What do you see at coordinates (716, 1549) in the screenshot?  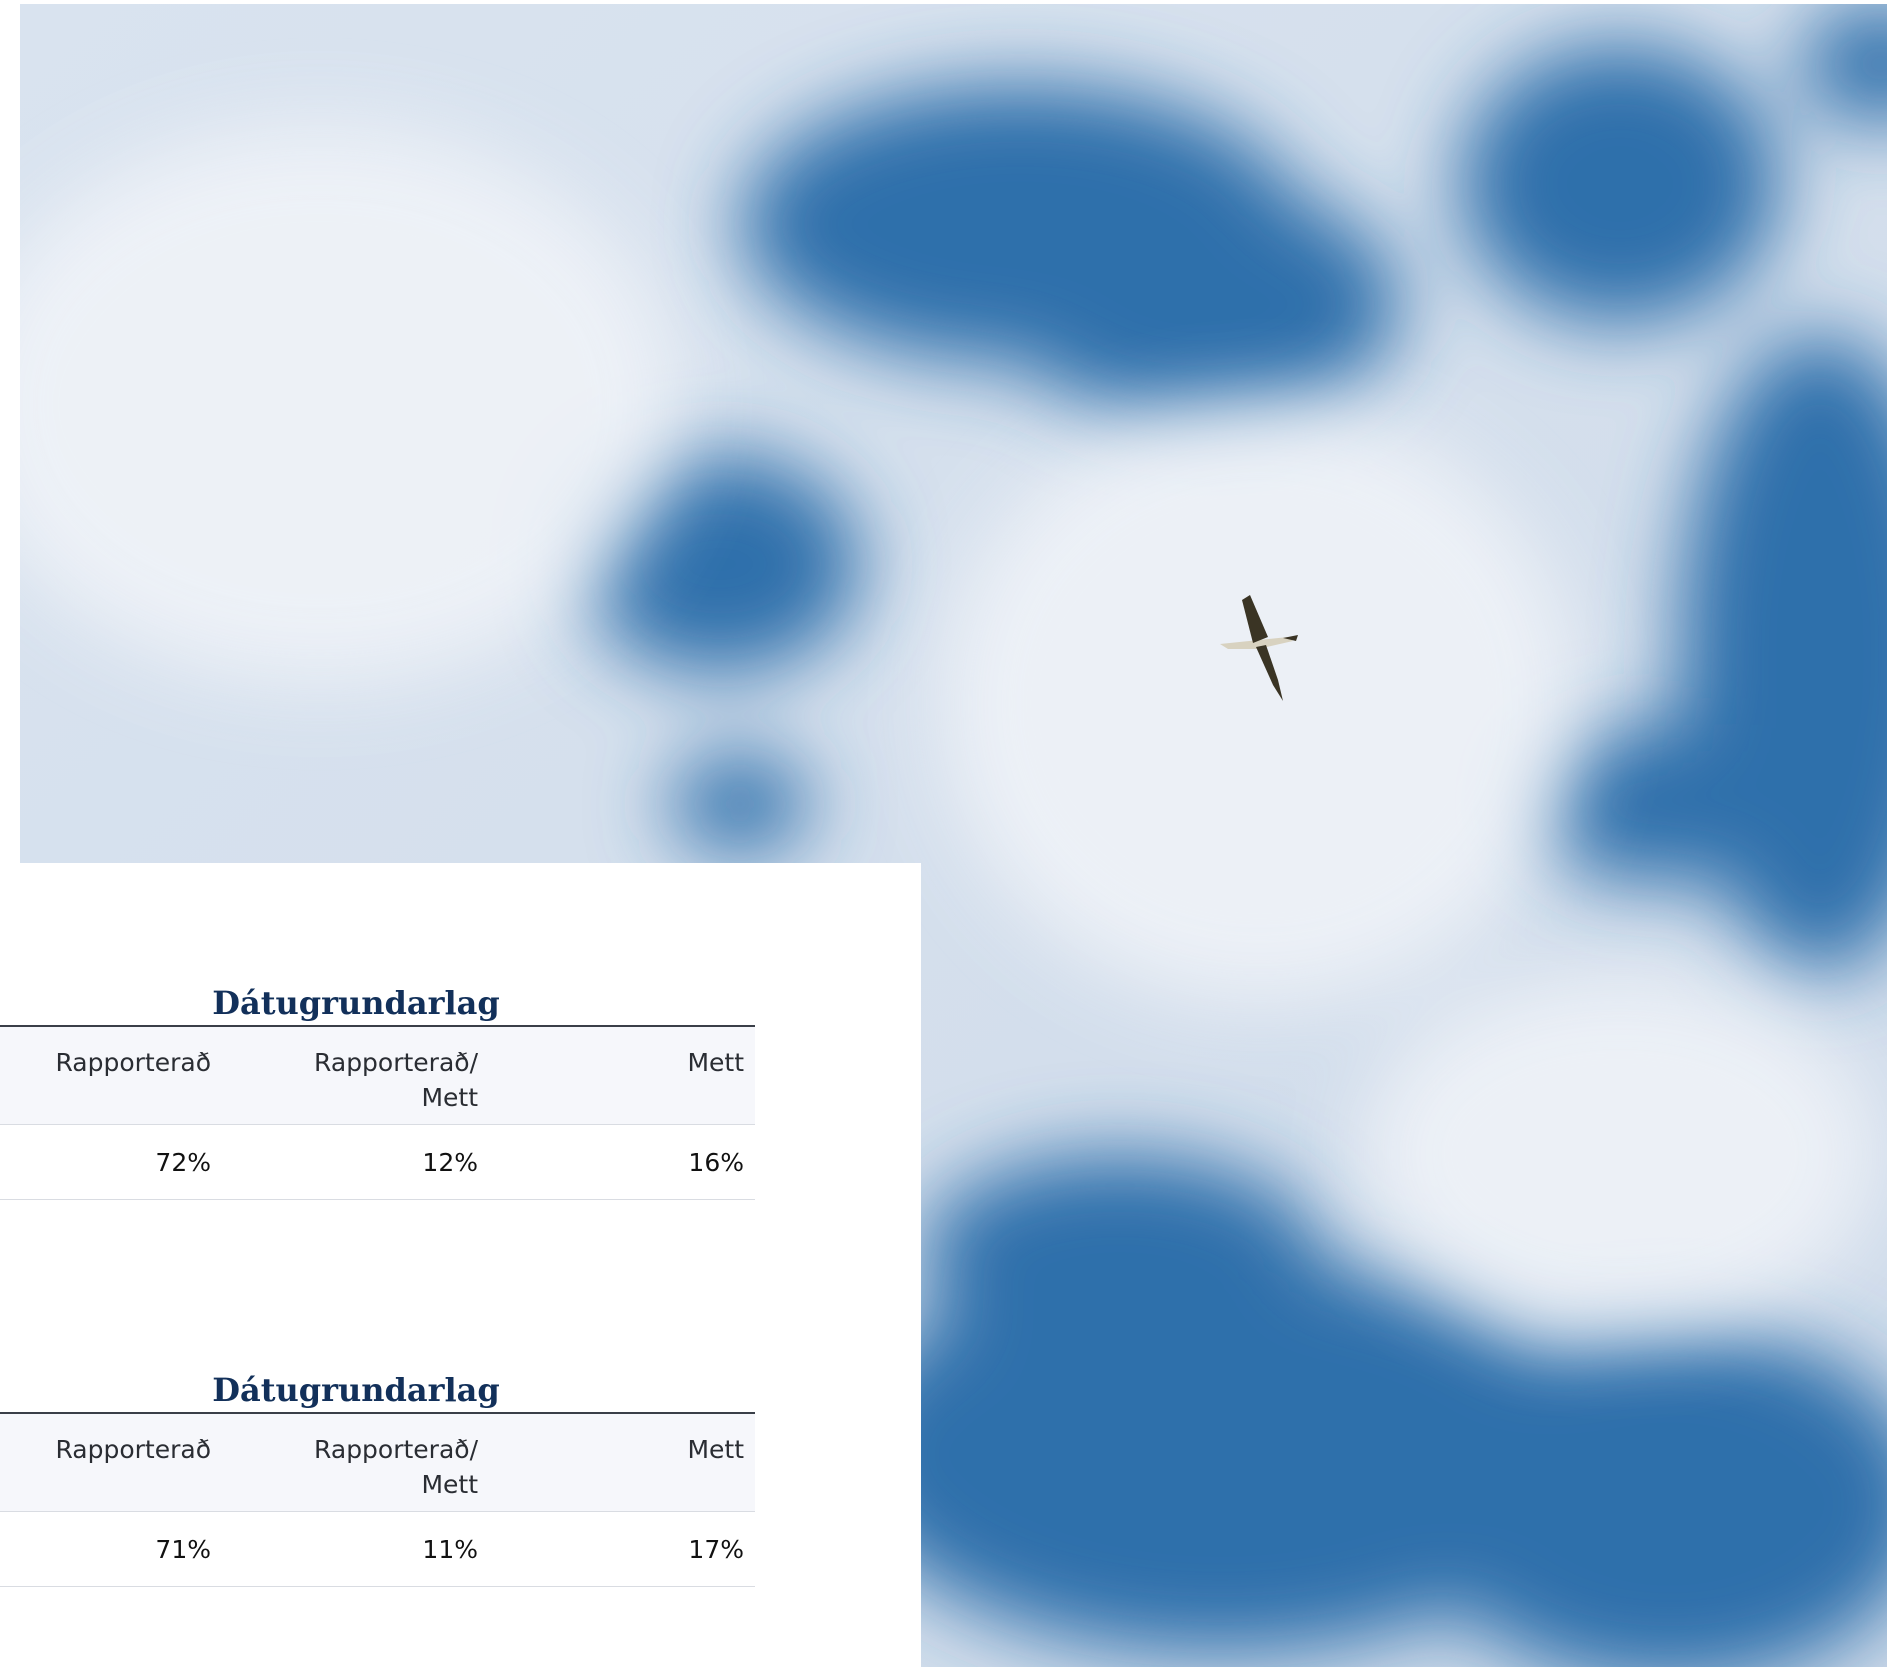 I see `data-cell: 17%` at bounding box center [716, 1549].